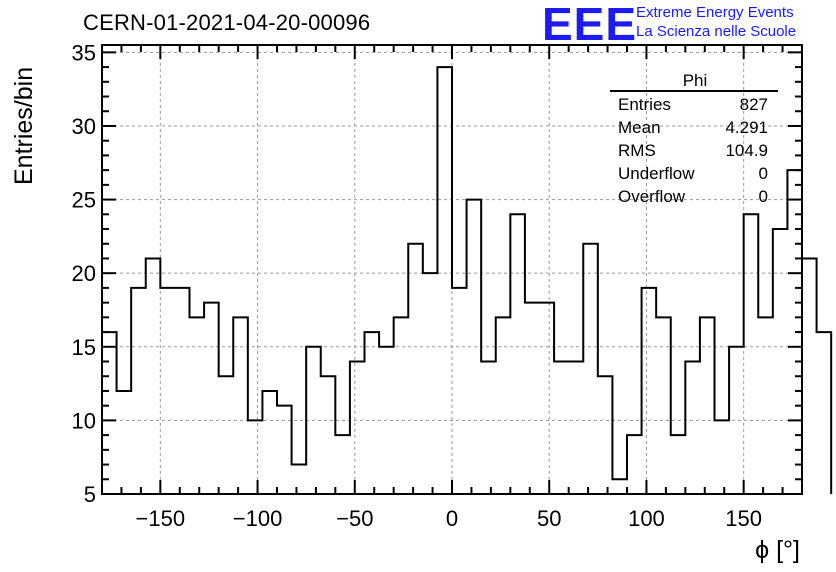 The height and width of the screenshot is (572, 836). Describe the element at coordinates (715, 12) in the screenshot. I see `logo-caption-line-1: Extreme Energy Events` at that location.